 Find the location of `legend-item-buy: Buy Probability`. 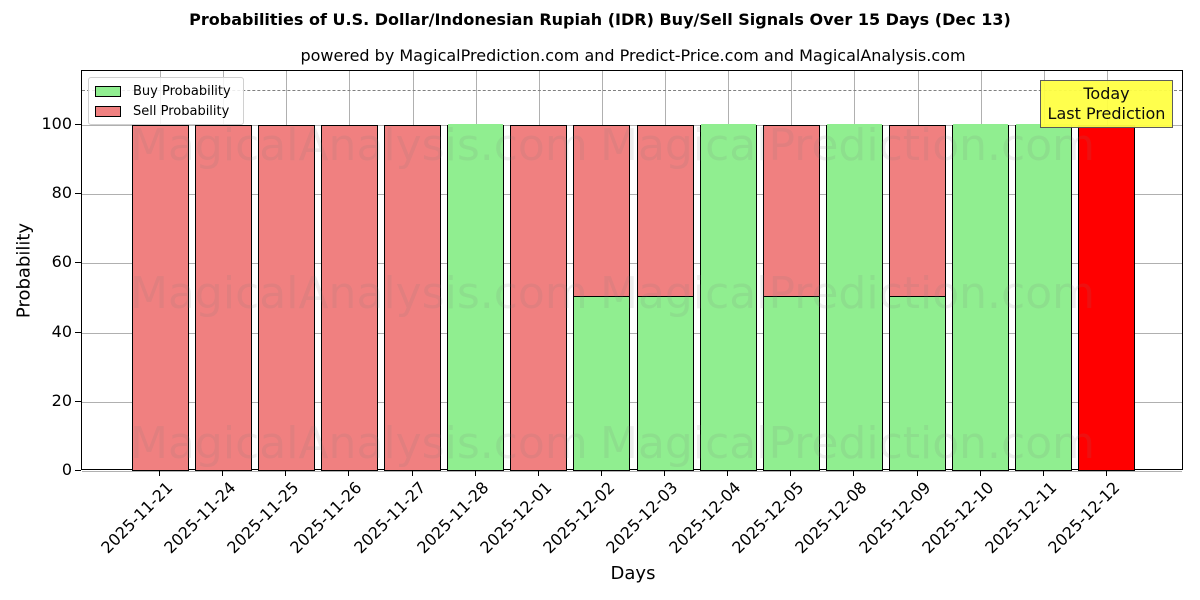

legend-item-buy: Buy Probability is located at coordinates (163, 91).